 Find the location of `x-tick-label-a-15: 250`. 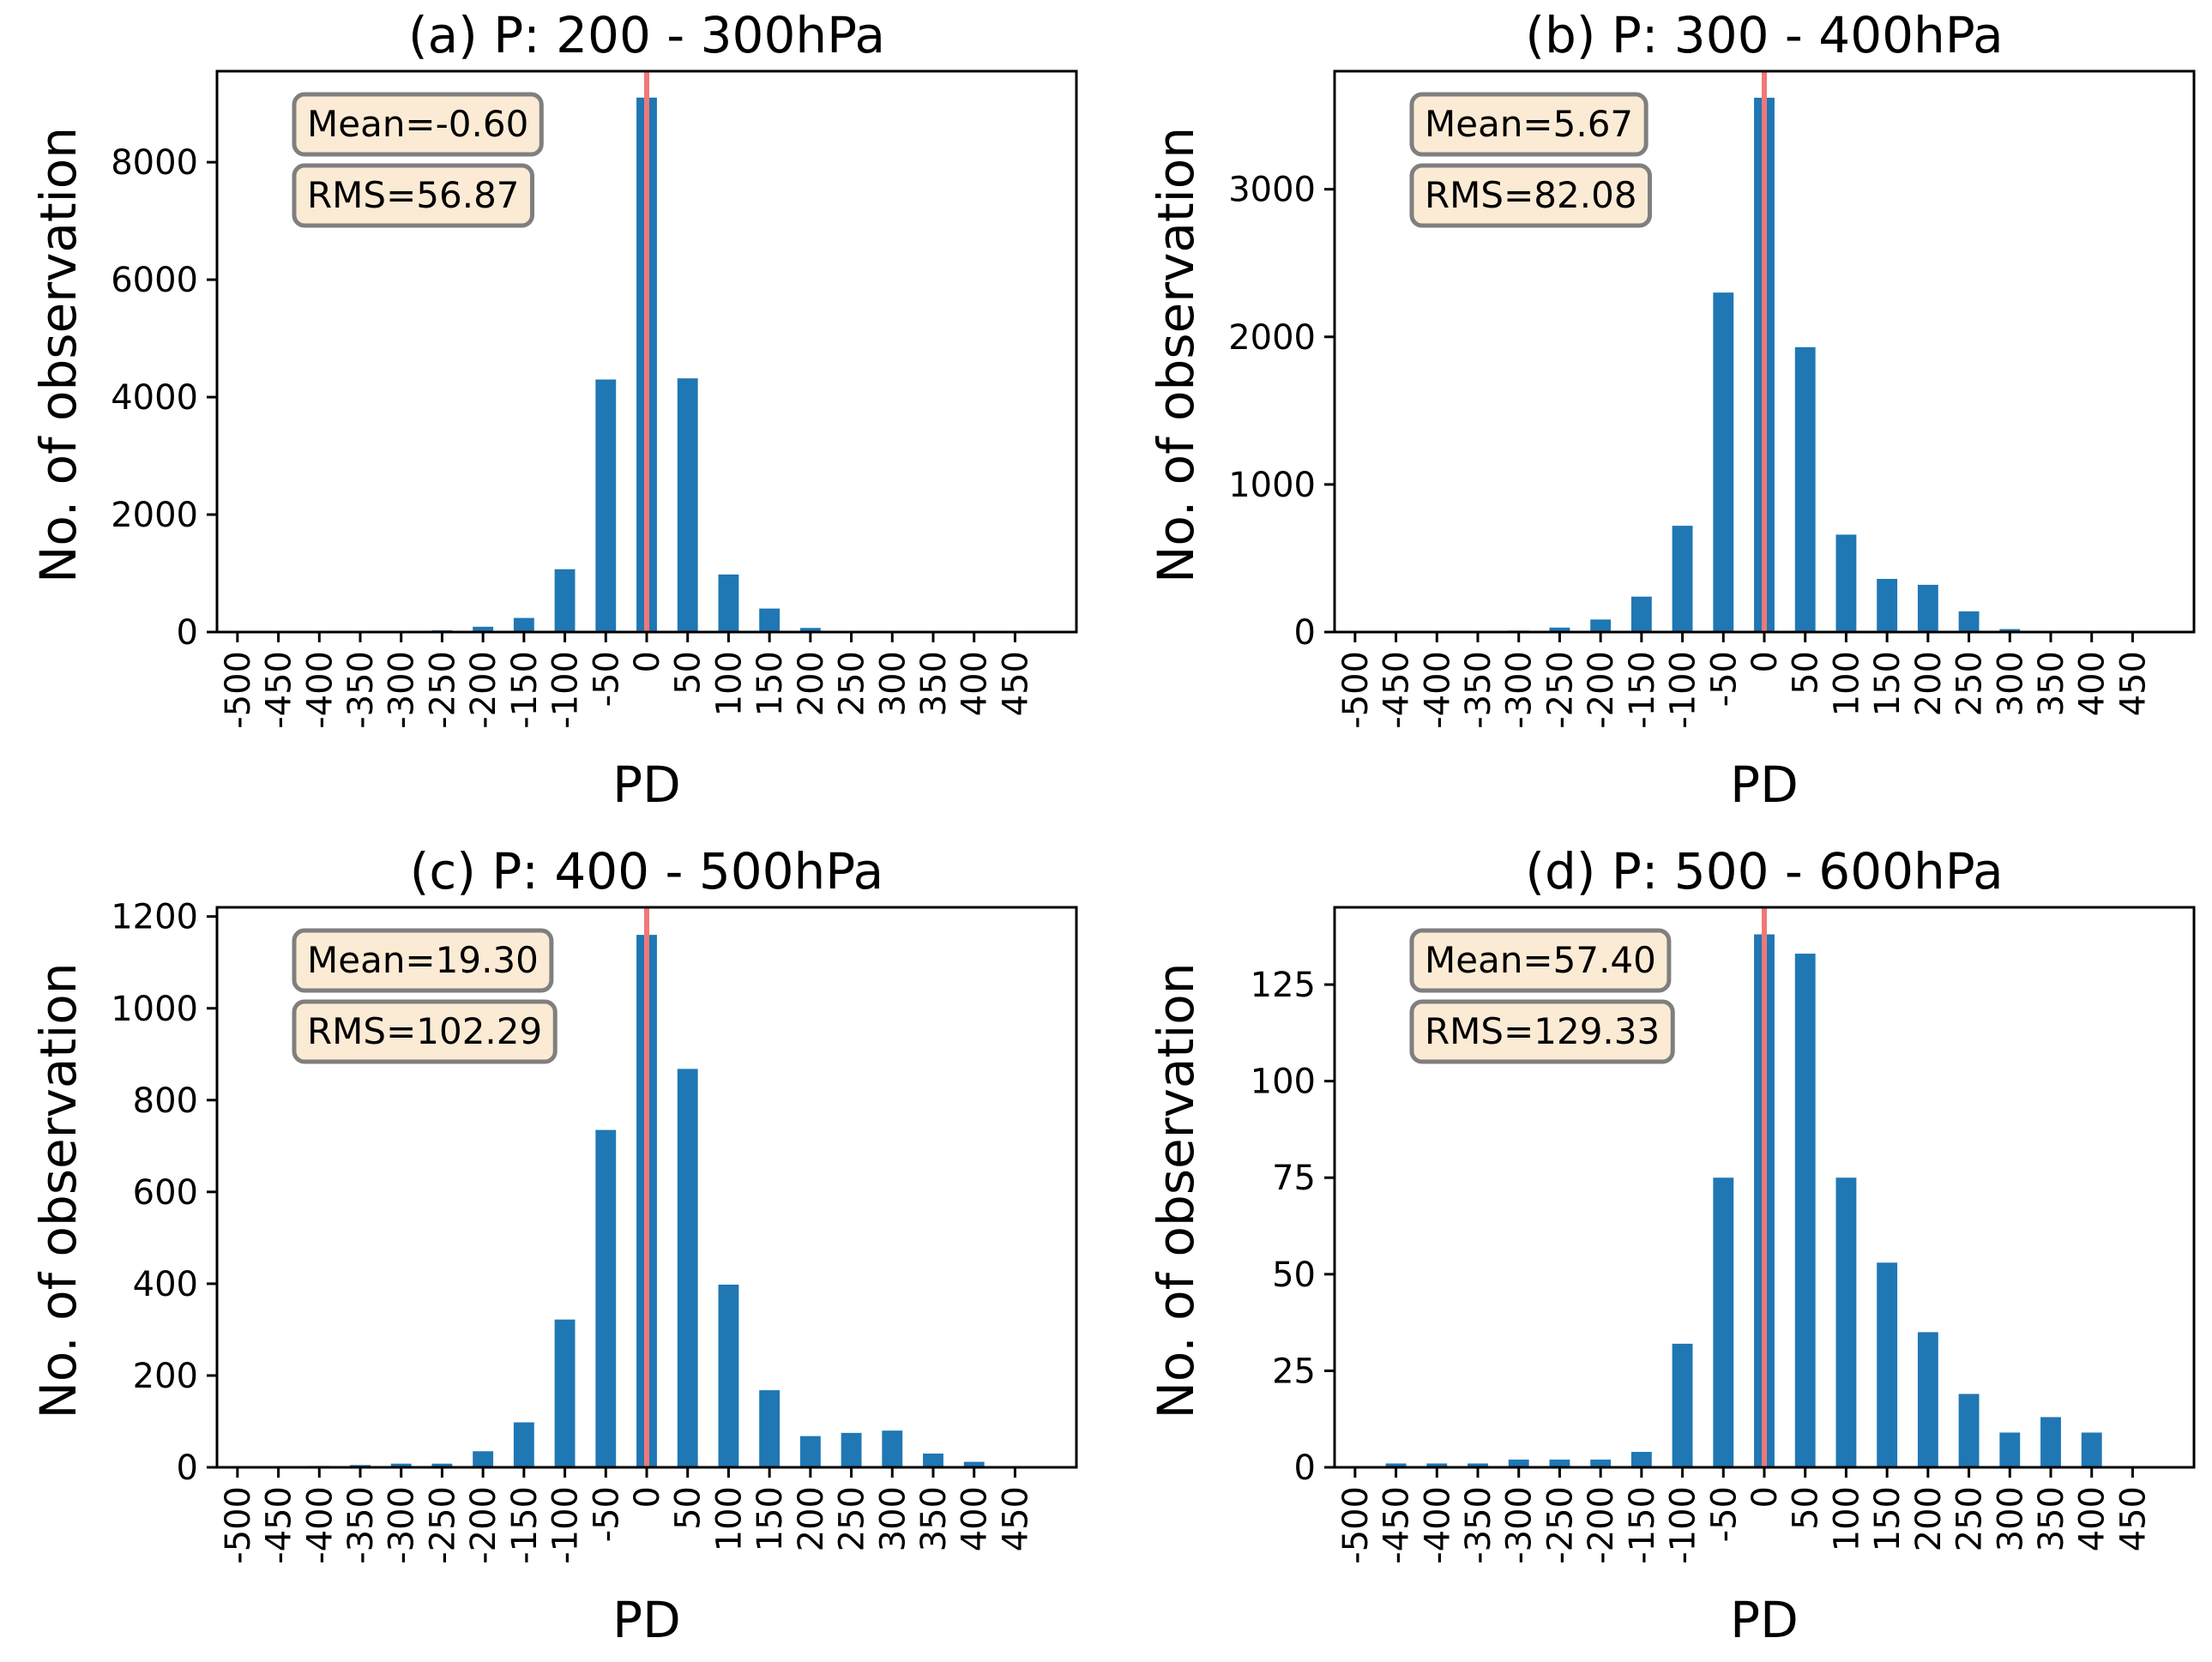

x-tick-label-a-15: 250 is located at coordinates (852, 683).